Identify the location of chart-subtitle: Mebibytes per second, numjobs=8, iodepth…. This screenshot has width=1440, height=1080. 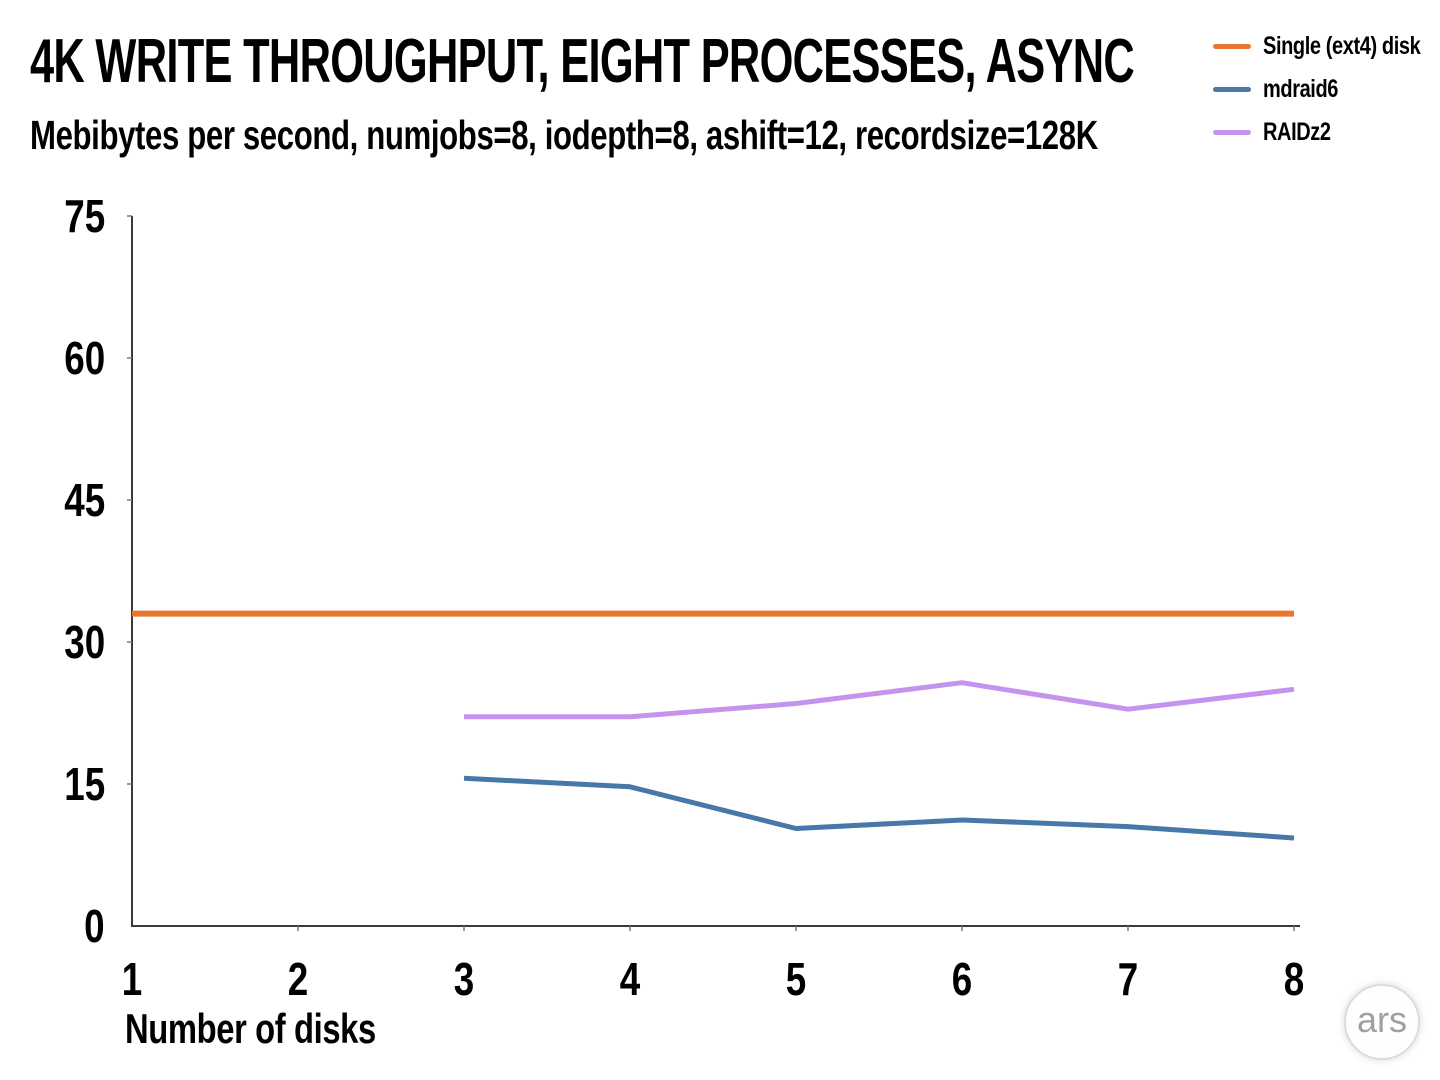
(564, 135).